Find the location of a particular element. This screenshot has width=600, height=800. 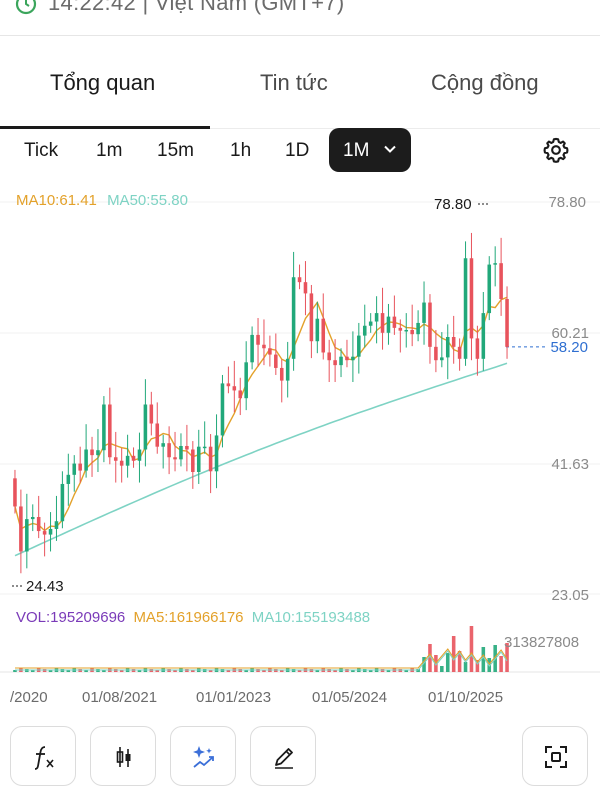

timeframe-1m: 1m is located at coordinates (109, 150).